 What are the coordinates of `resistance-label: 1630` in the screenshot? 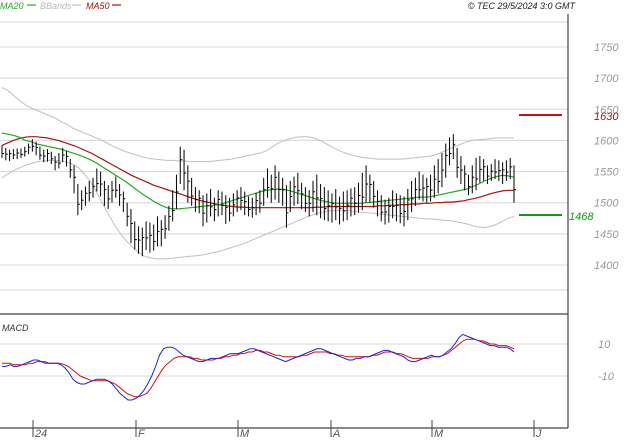 It's located at (606, 117).